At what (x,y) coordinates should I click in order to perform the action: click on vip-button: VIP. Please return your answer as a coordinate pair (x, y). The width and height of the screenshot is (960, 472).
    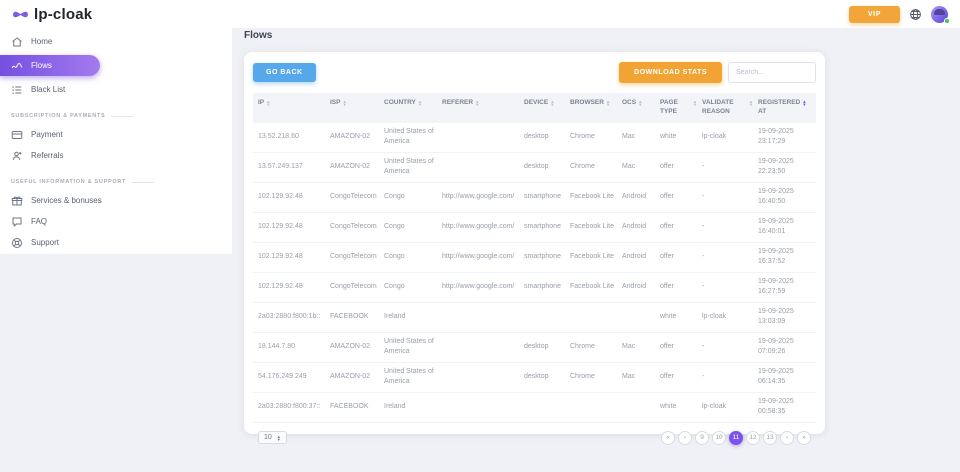
    Looking at the image, I should click on (874, 14).